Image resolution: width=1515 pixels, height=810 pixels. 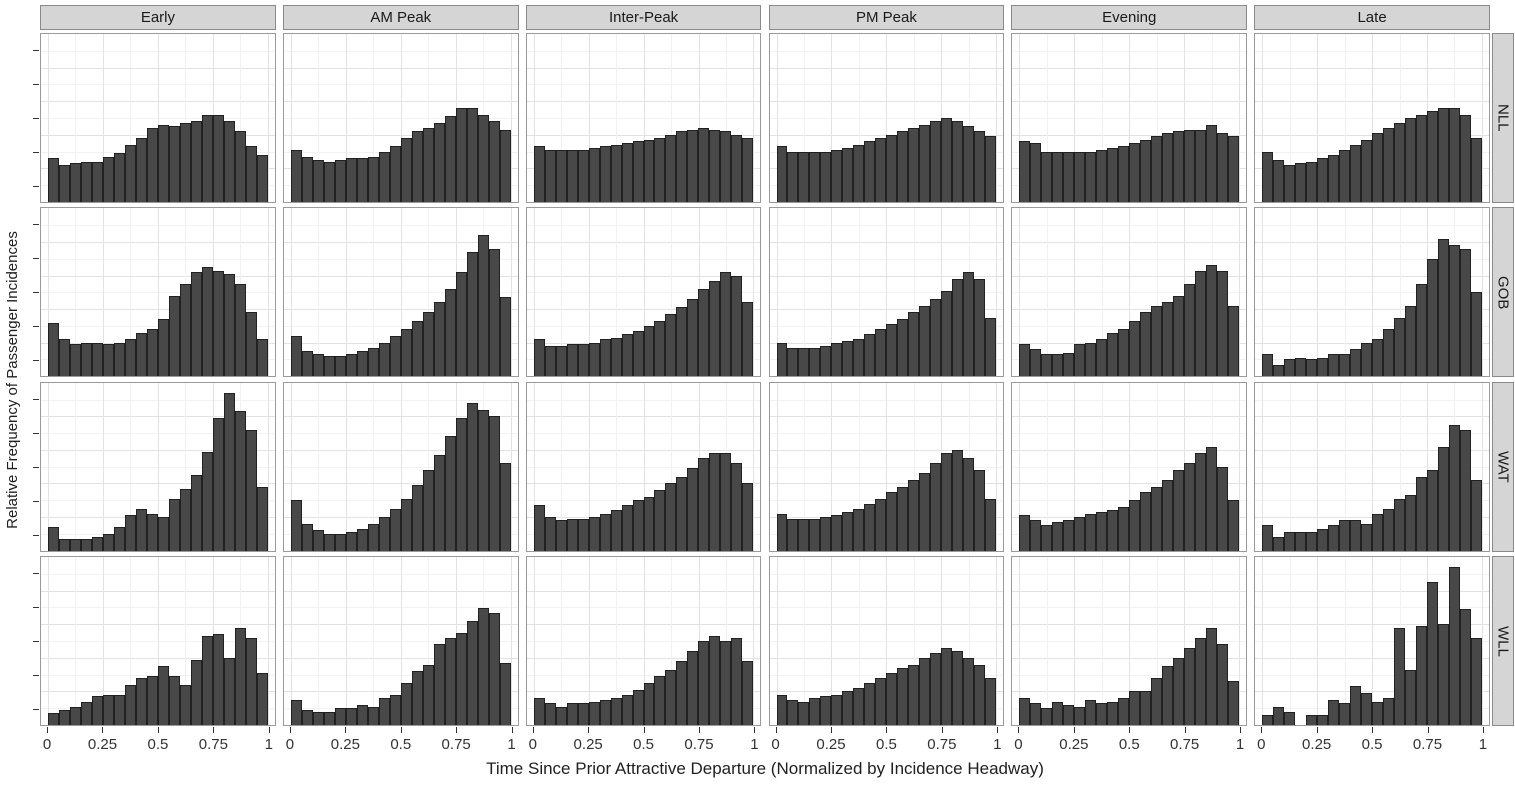 What do you see at coordinates (456, 744) in the screenshot?
I see `x-tick-label: 0.75` at bounding box center [456, 744].